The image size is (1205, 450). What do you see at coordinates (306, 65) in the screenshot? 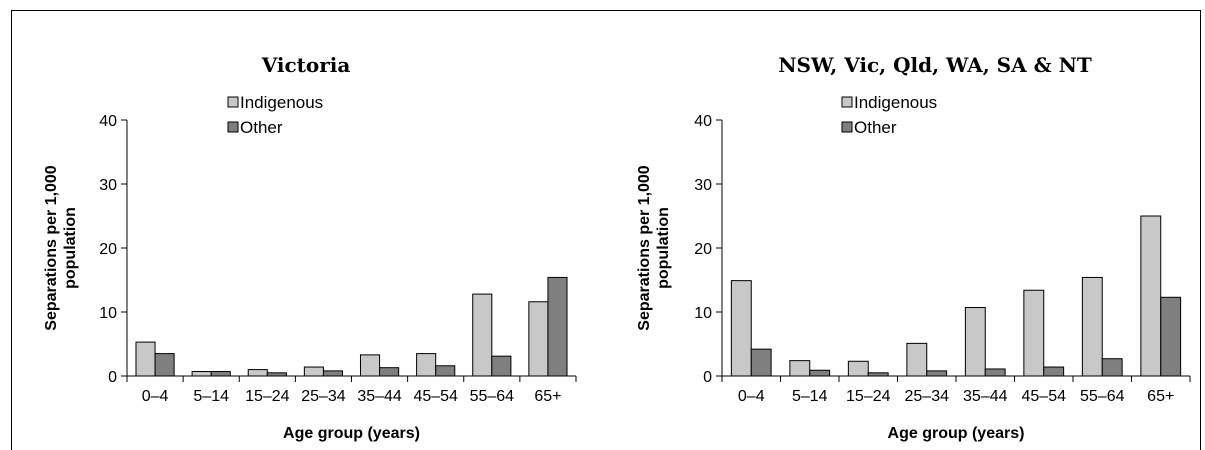
I see `chart-title: Victoria` at bounding box center [306, 65].